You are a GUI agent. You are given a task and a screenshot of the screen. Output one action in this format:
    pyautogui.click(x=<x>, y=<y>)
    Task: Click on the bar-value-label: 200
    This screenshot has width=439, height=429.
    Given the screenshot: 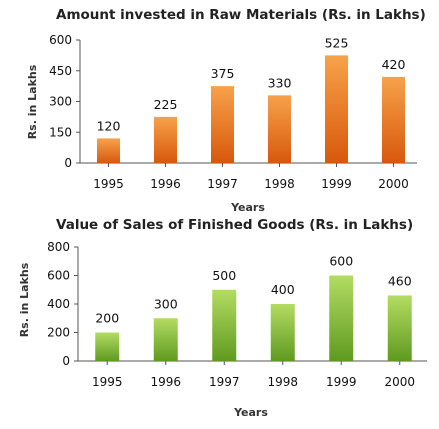 What is the action you would take?
    pyautogui.click(x=107, y=318)
    